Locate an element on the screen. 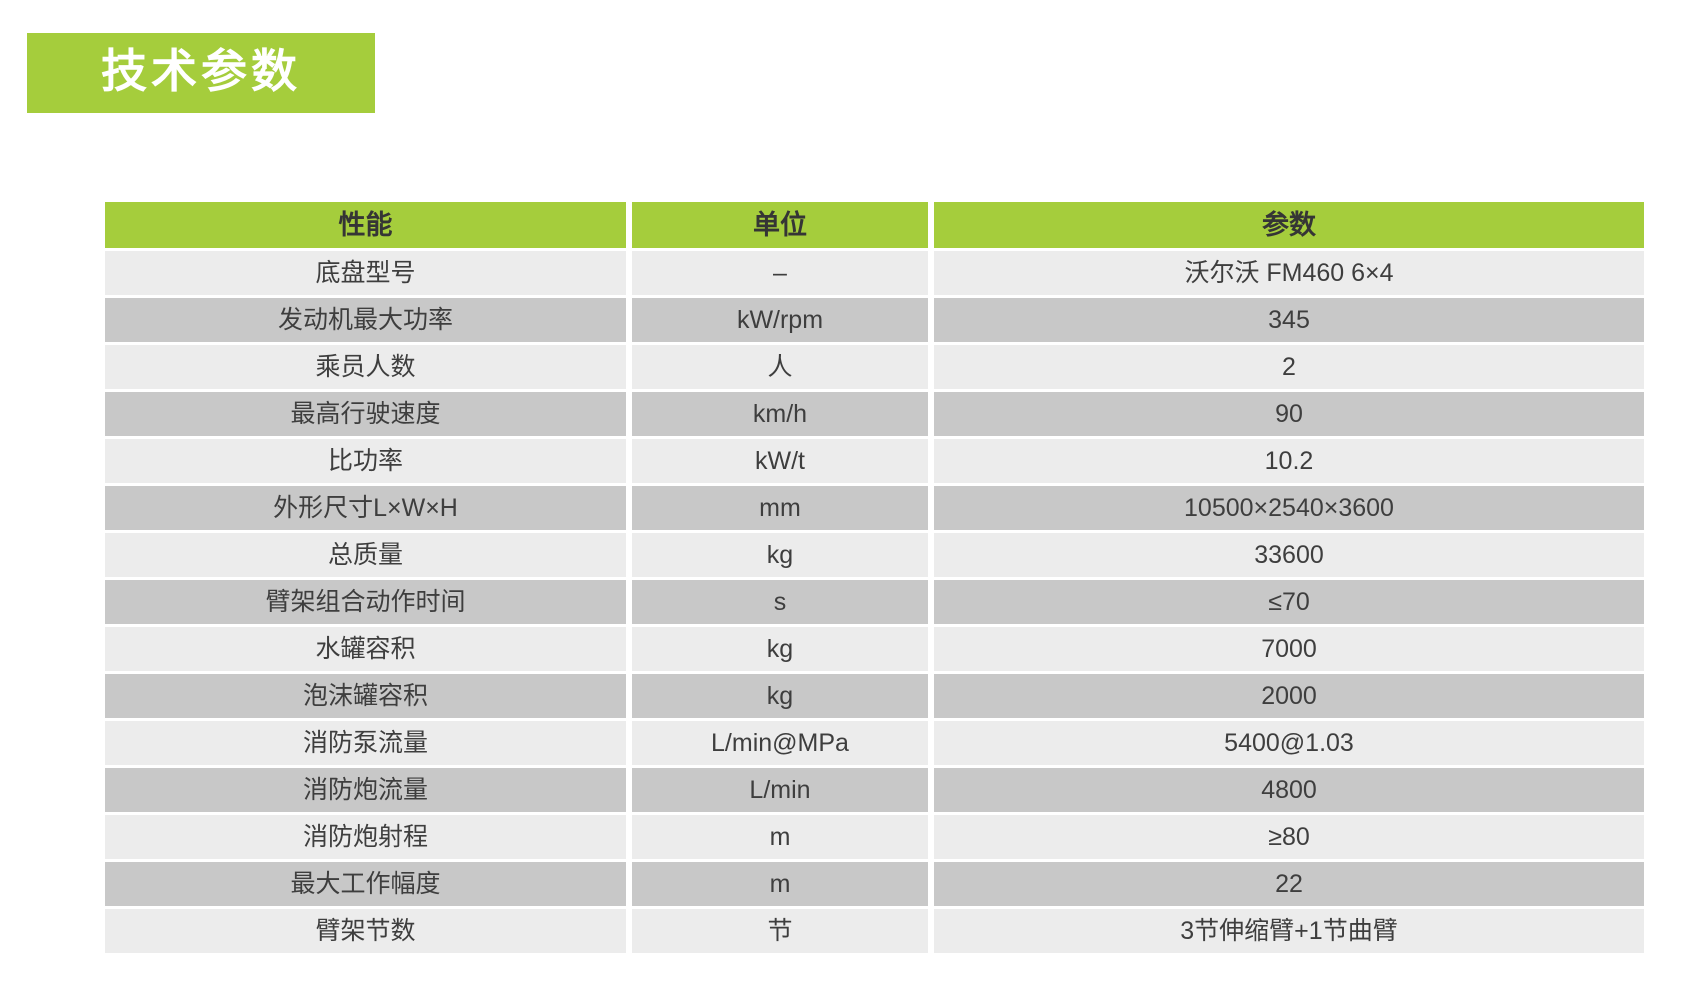  table-row: 比功率 kW/t 10.2 is located at coordinates (874, 461).